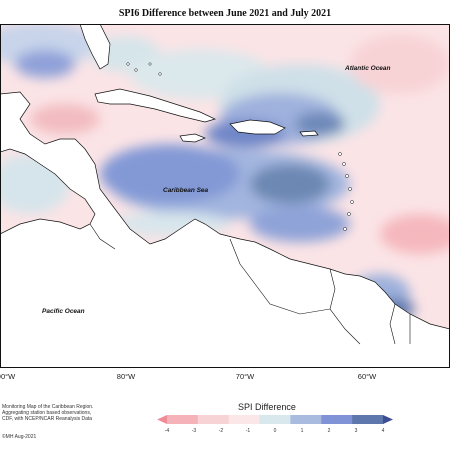 This screenshot has height=450, width=450. Describe the element at coordinates (194, 431) in the screenshot. I see `legend-tick-label: -3` at that location.